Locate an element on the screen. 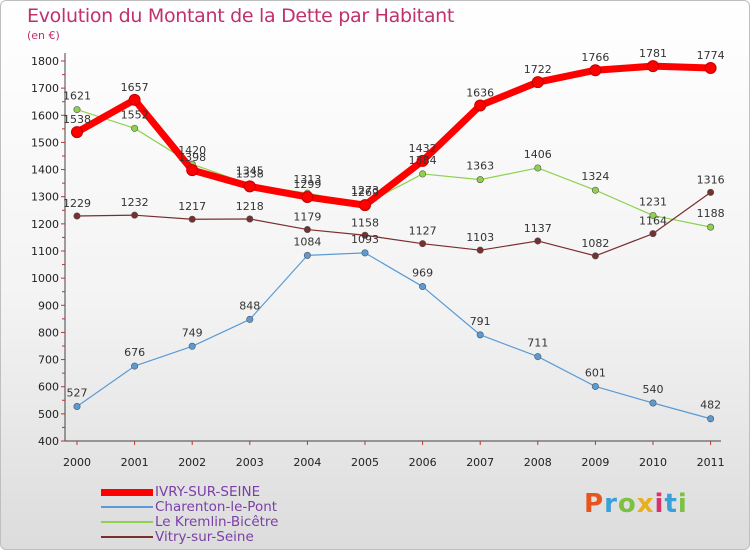 The image size is (750, 550). data-label: 969 is located at coordinates (422, 273).